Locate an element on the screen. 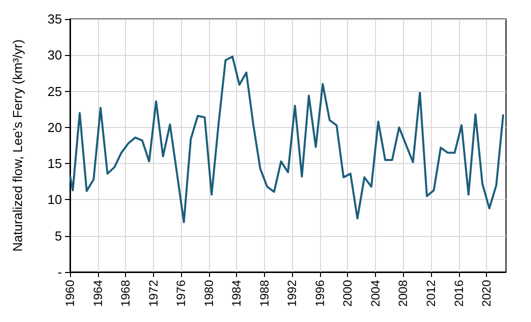 The image size is (531, 322). y-tick-label: 15 is located at coordinates (55, 164).